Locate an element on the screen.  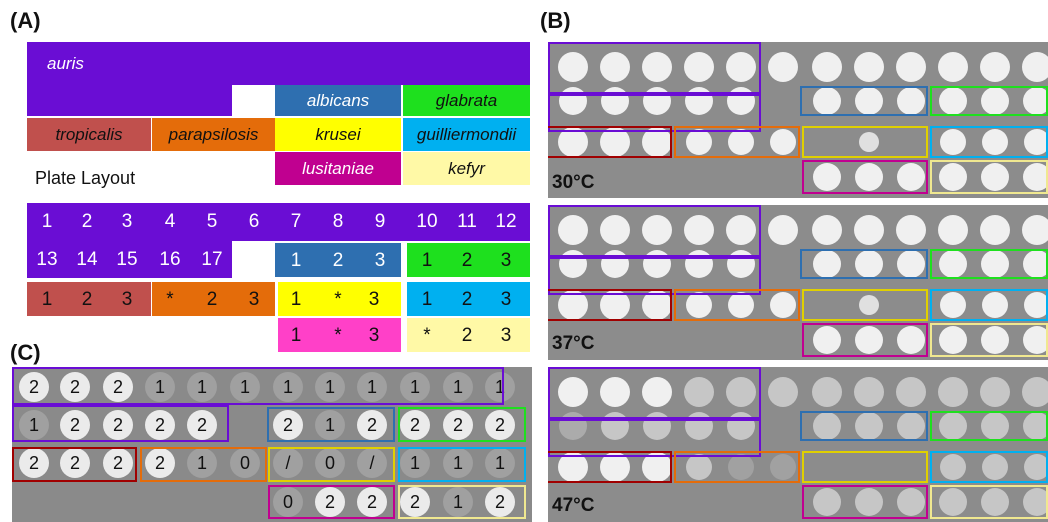
kefyr-number-label: * is located at coordinates (427, 335).